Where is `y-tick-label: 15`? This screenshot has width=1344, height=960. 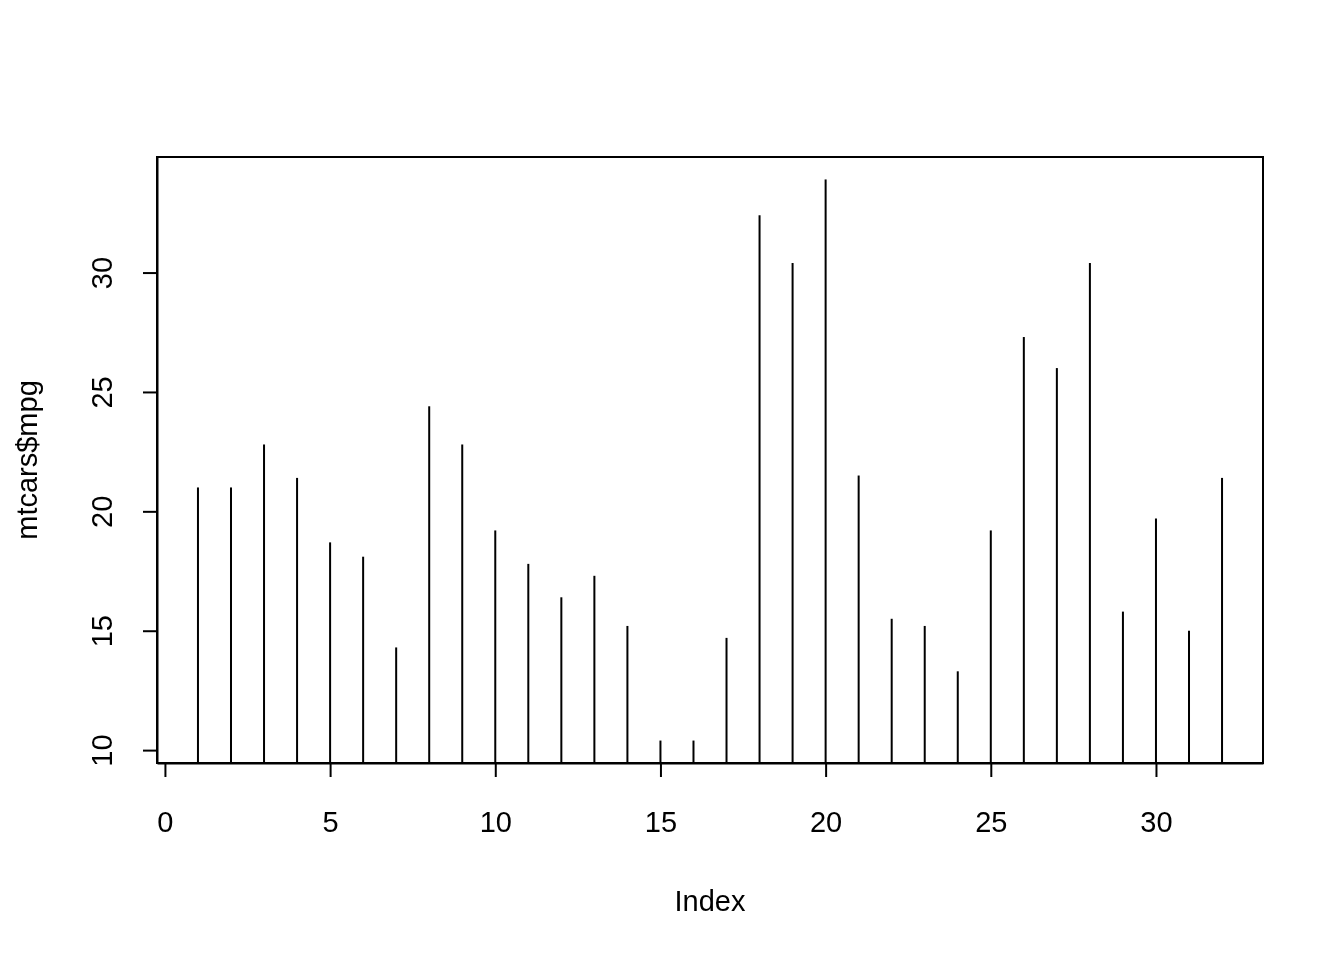 y-tick-label: 15 is located at coordinates (102, 631).